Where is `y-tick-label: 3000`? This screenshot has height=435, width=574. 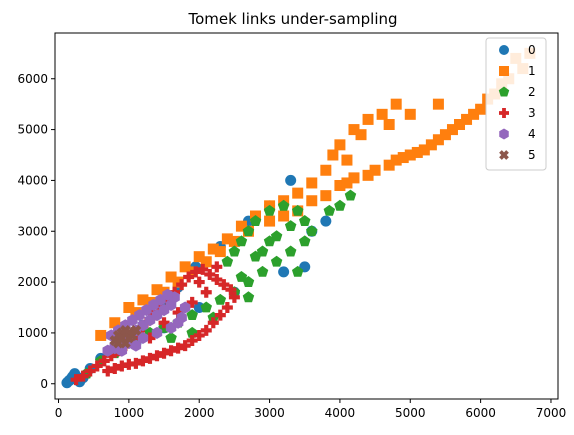 y-tick-label: 3000 is located at coordinates (32, 231).